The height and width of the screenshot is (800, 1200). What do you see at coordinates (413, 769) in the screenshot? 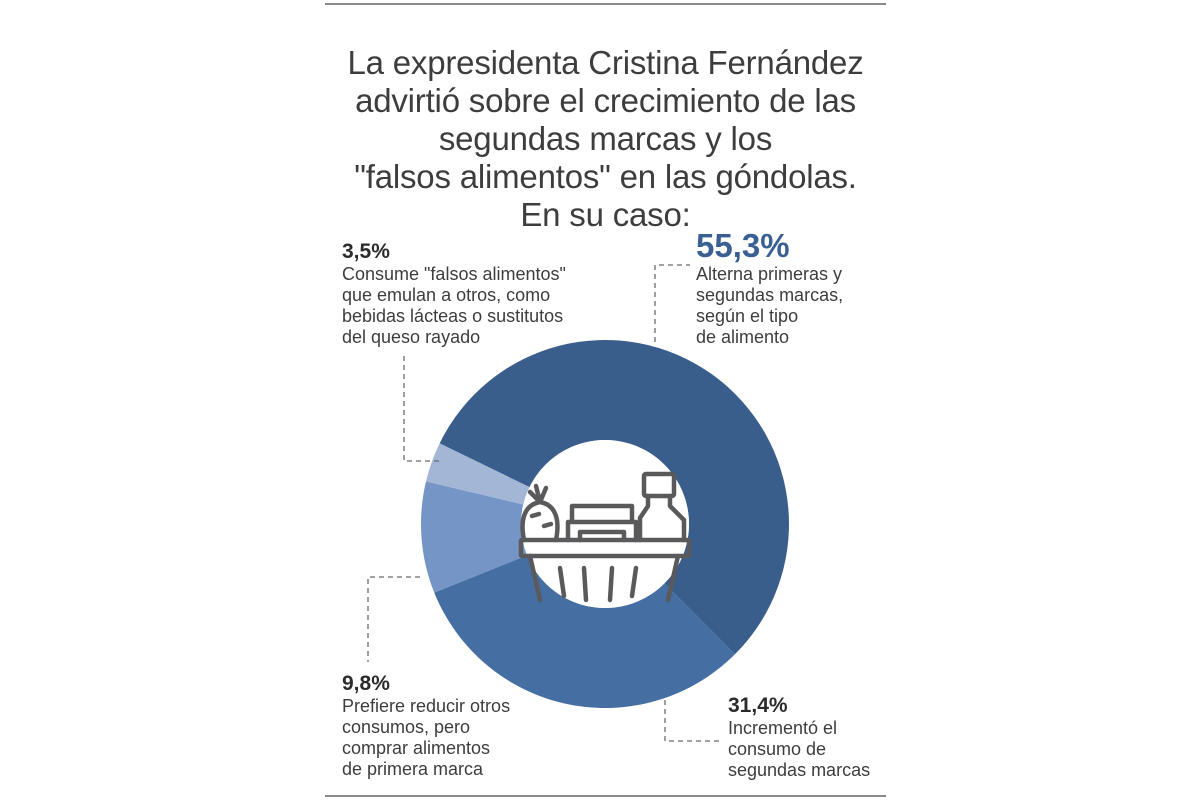
I see `desc-line: de primera marca` at bounding box center [413, 769].